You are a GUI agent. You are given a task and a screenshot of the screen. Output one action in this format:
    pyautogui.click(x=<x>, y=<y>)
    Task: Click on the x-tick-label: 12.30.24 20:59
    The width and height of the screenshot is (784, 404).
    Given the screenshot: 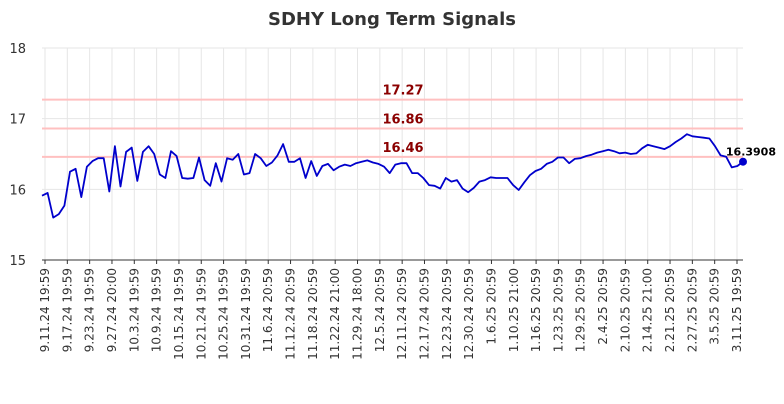 What is the action you would take?
    pyautogui.click(x=469, y=314)
    